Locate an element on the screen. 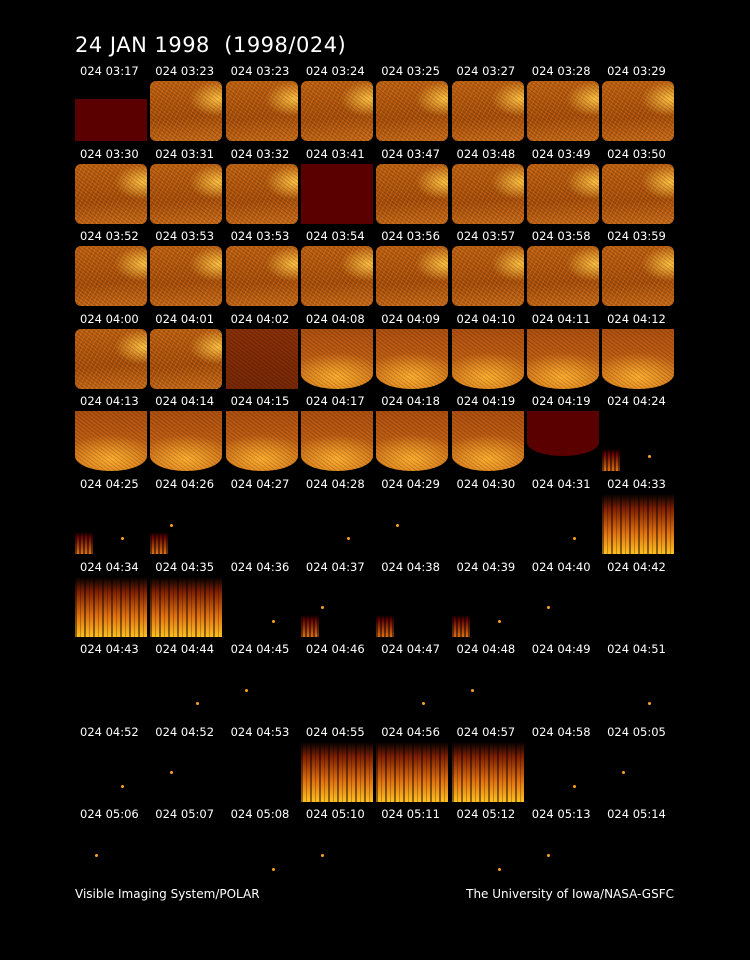 The height and width of the screenshot is (960, 750). frame-label: 024 04:15 is located at coordinates (260, 401).